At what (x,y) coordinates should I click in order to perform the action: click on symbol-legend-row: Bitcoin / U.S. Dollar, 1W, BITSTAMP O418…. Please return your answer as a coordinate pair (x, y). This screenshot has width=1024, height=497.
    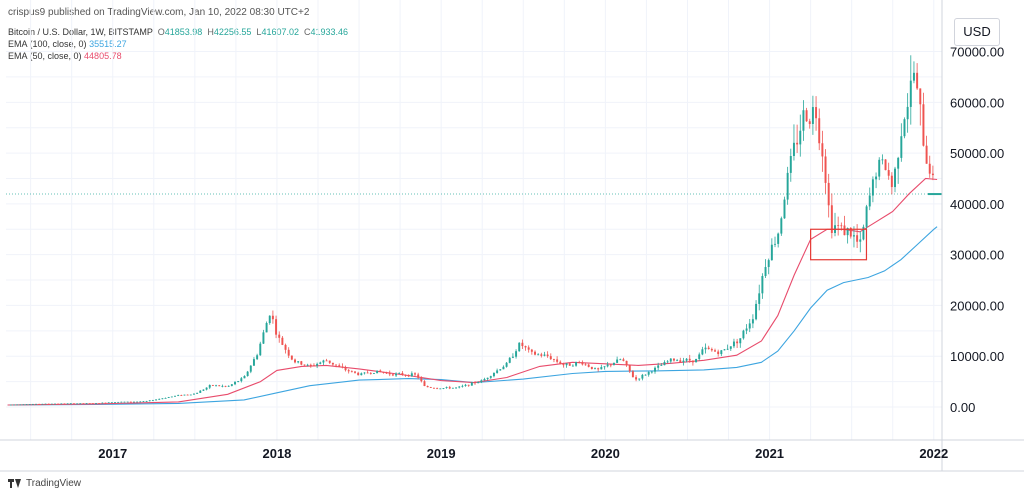
    Looking at the image, I should click on (178, 32).